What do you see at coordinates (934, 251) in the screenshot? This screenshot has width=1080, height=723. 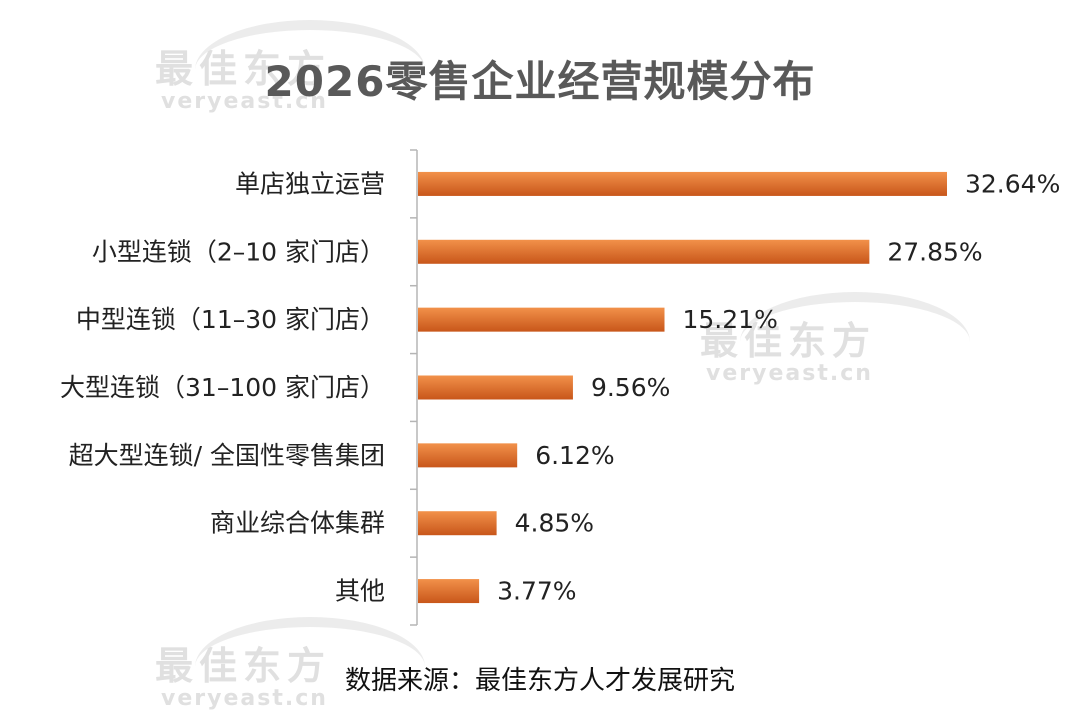 I see `value-label: 27.85%` at bounding box center [934, 251].